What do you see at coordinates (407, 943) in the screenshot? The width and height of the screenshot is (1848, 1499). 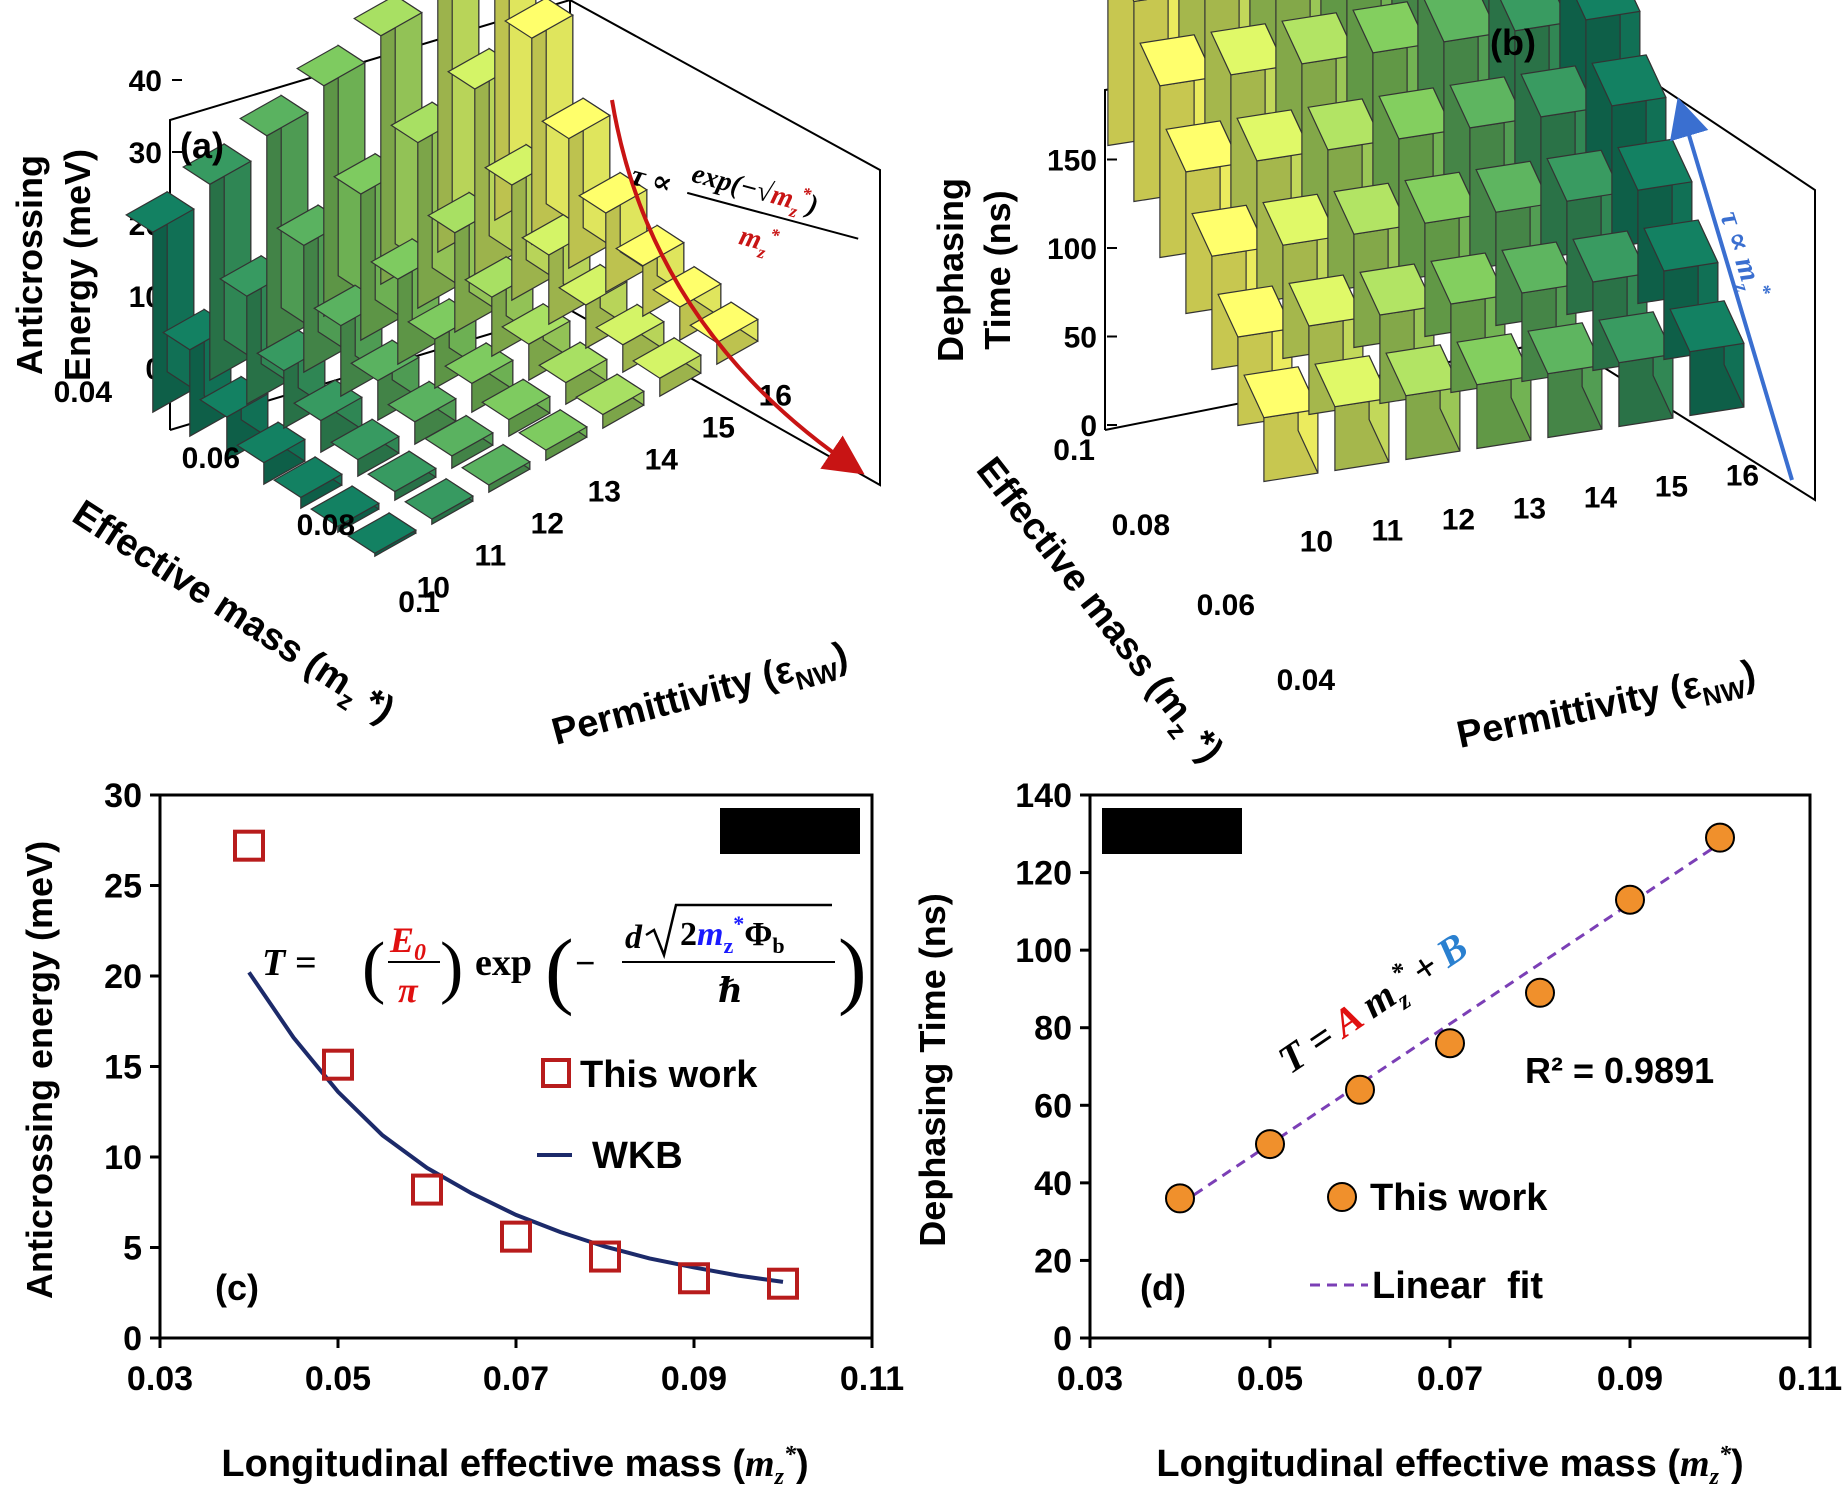 I see `svg-text: E0` at bounding box center [407, 943].